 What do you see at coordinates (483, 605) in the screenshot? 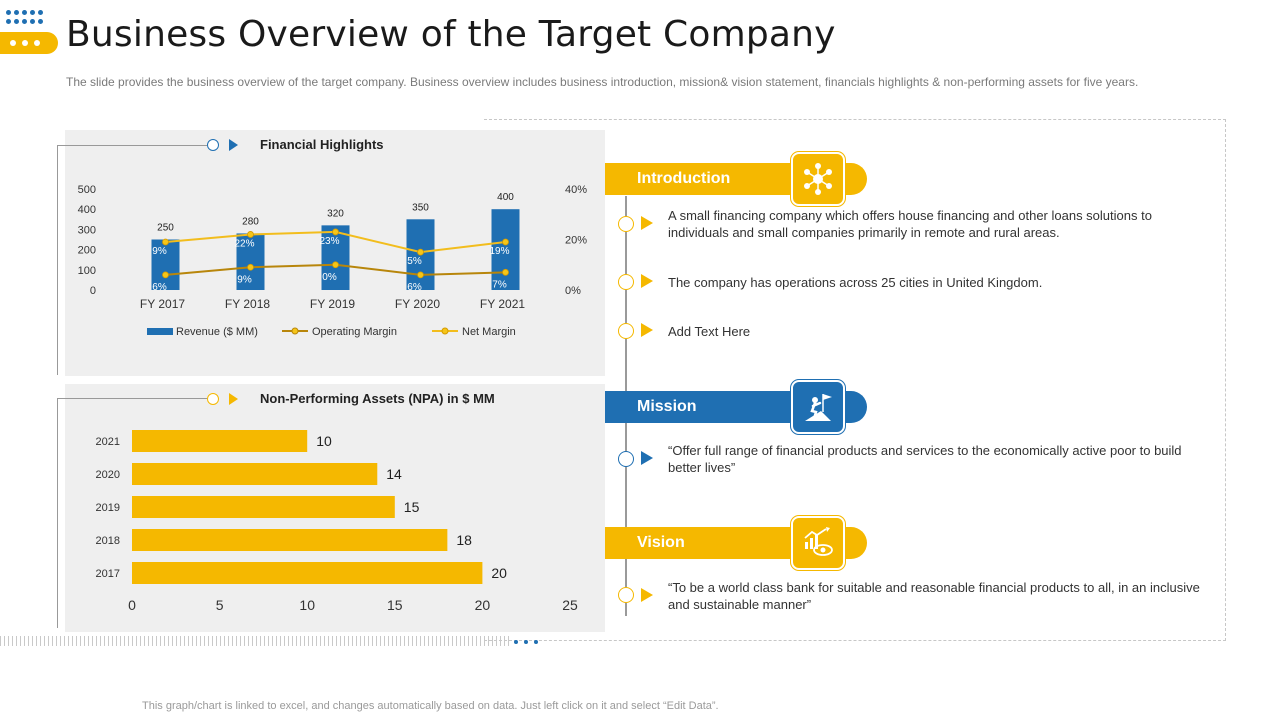
I see `npa-x-tick-label: 20` at bounding box center [483, 605].